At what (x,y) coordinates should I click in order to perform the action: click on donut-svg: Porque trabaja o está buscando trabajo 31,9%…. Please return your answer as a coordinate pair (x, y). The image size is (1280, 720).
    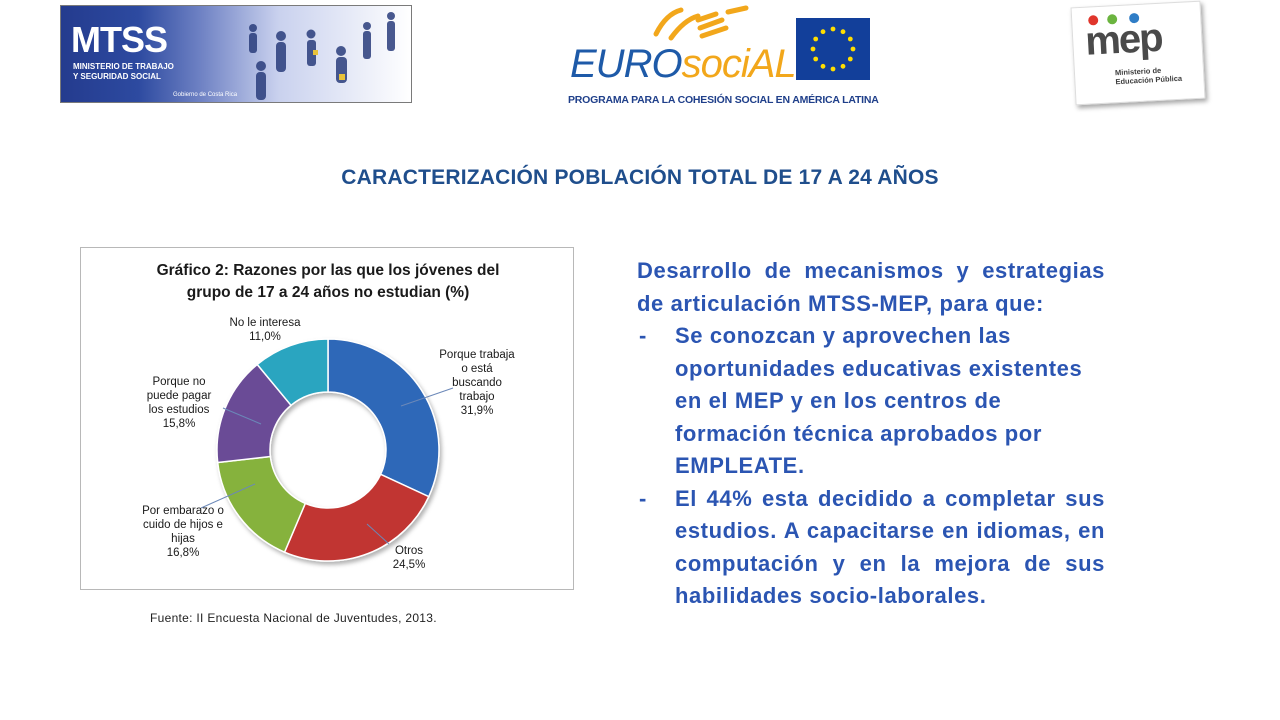
    Looking at the image, I should click on (328, 444).